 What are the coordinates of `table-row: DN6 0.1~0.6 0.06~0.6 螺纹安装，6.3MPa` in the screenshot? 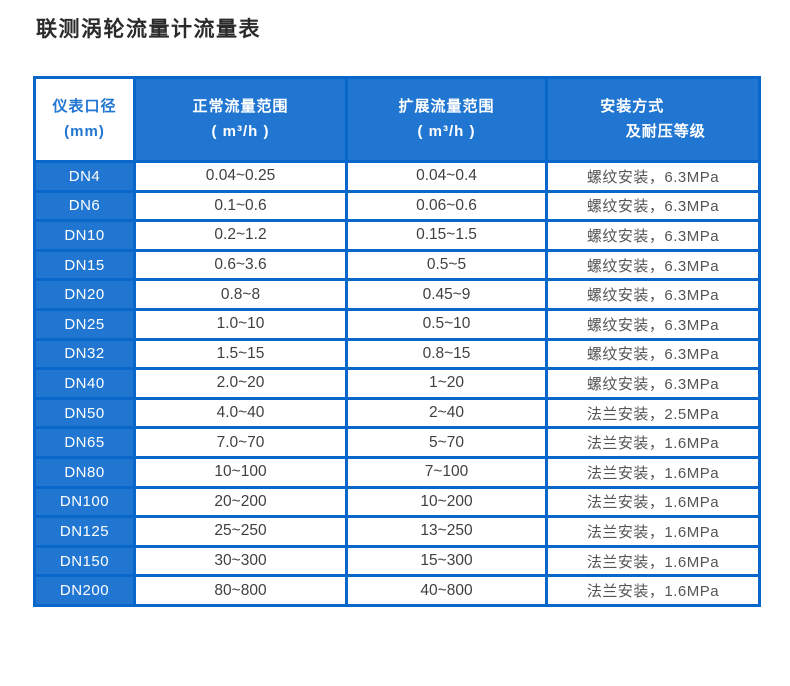 It's located at (397, 206).